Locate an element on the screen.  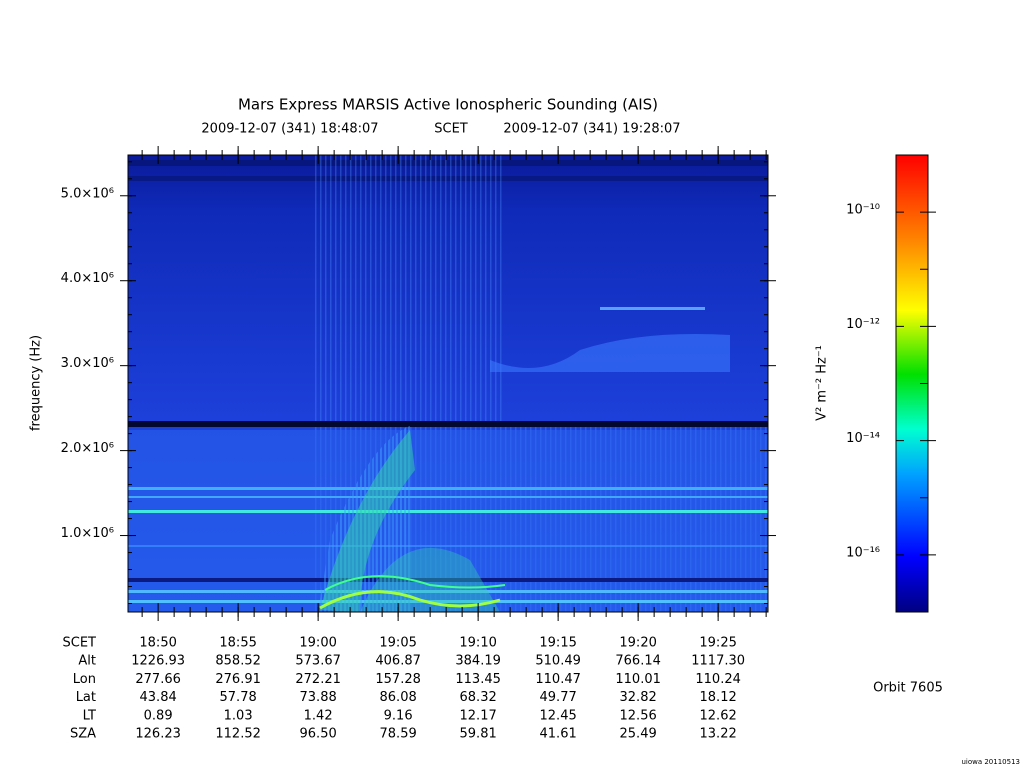
ephemeris-value: 110.24 is located at coordinates (718, 679).